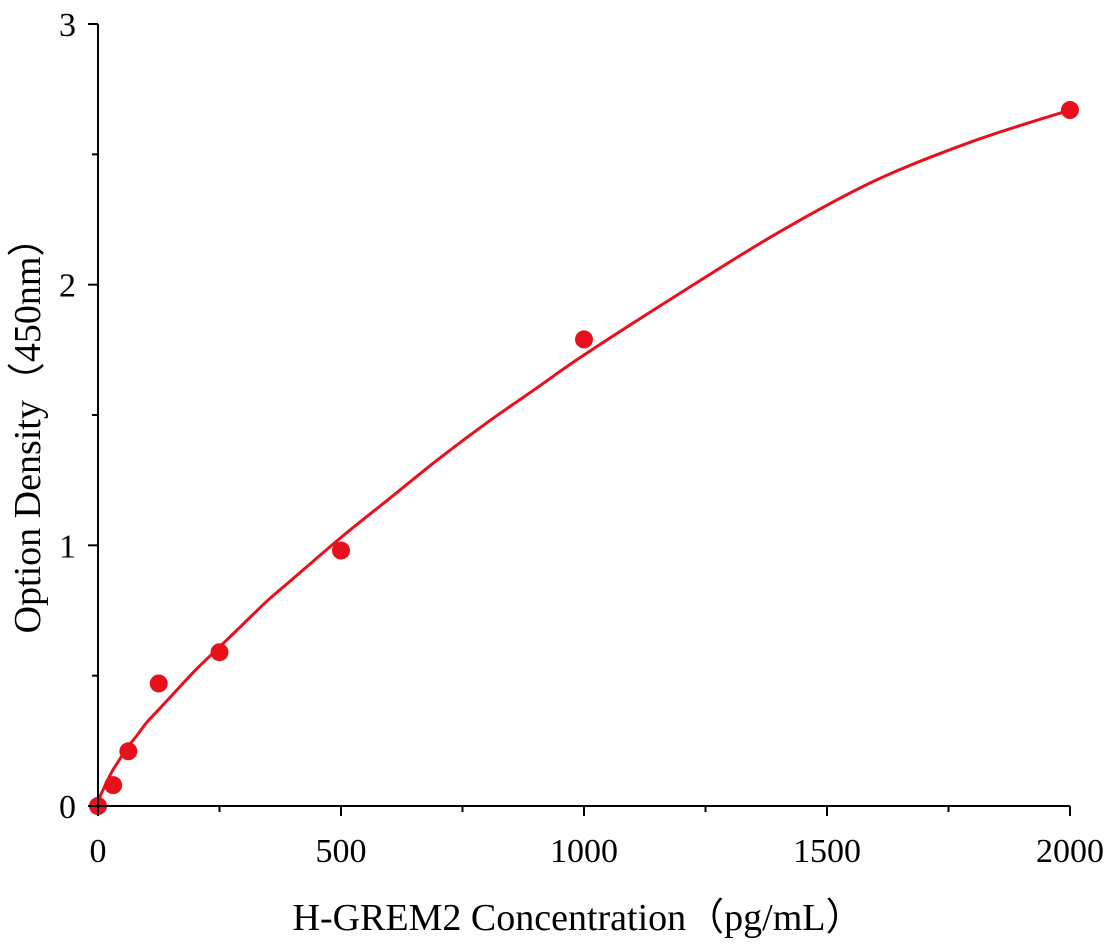 Image resolution: width=1104 pixels, height=950 pixels. What do you see at coordinates (1070, 851) in the screenshot?
I see `x-tick-label: 2000` at bounding box center [1070, 851].